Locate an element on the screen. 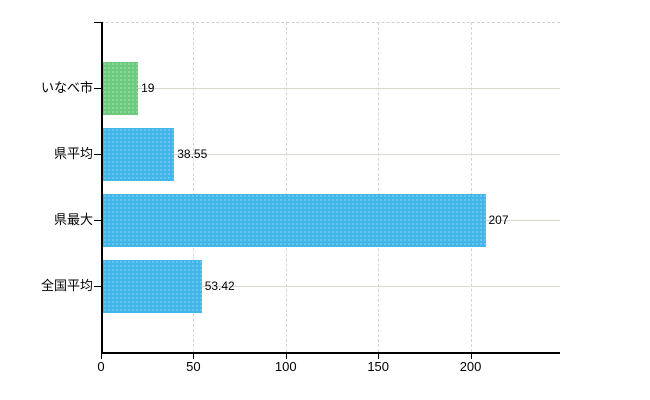 This screenshot has width=650, height=400. x-tick-label: 200 is located at coordinates (470, 366).